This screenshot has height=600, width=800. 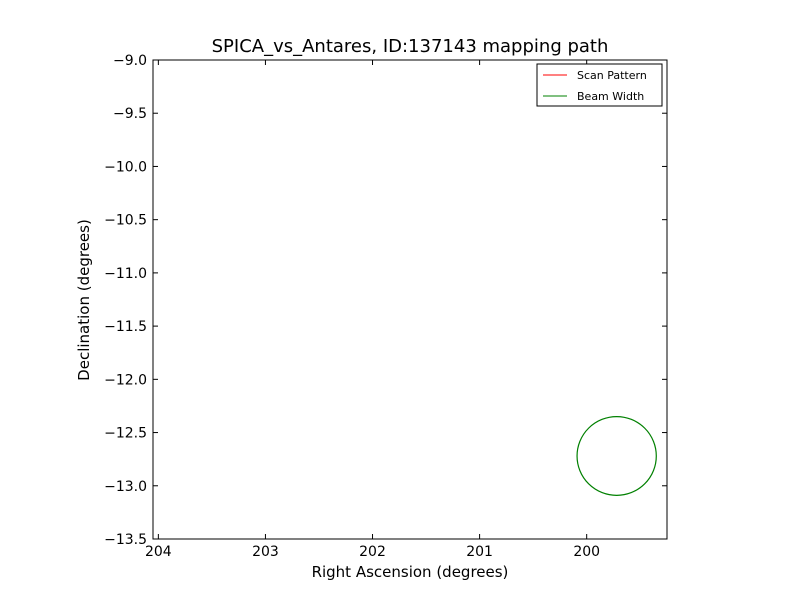 I want to click on series-layer, so click(x=616, y=455).